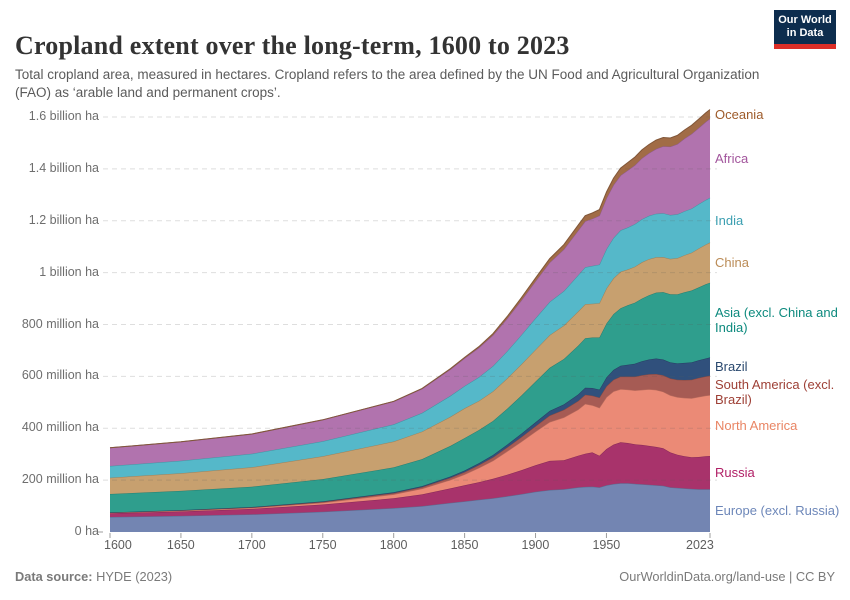 The width and height of the screenshot is (850, 600). What do you see at coordinates (727, 576) in the screenshot?
I see `credit-link: OurWorldinData.org/land-use | CC BY` at bounding box center [727, 576].